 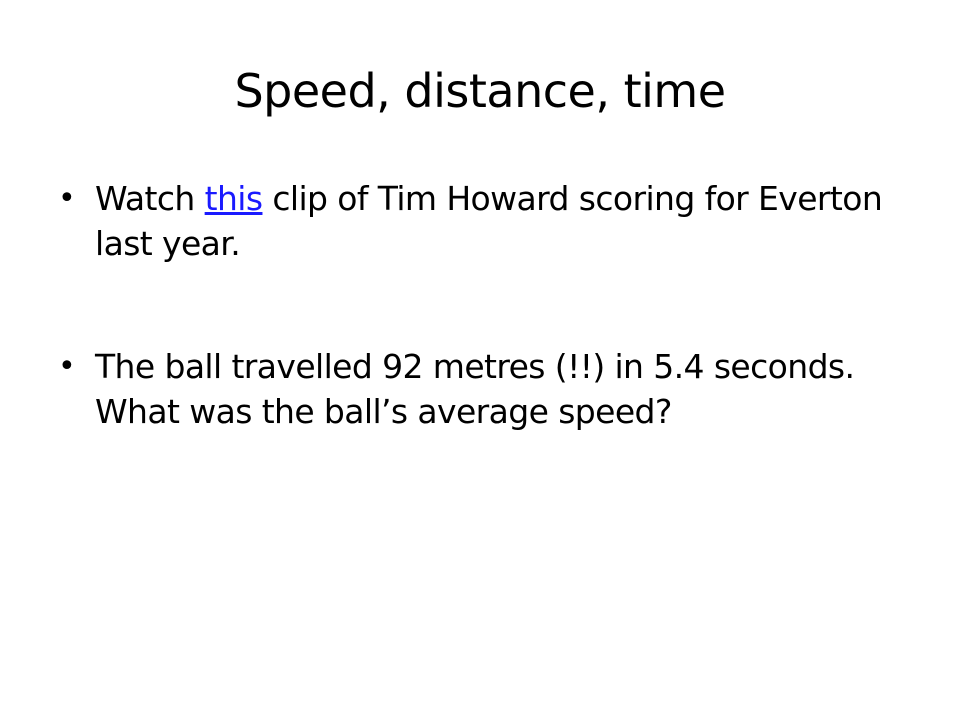 I want to click on slide-title: Speed, distance, time, so click(x=480, y=91).